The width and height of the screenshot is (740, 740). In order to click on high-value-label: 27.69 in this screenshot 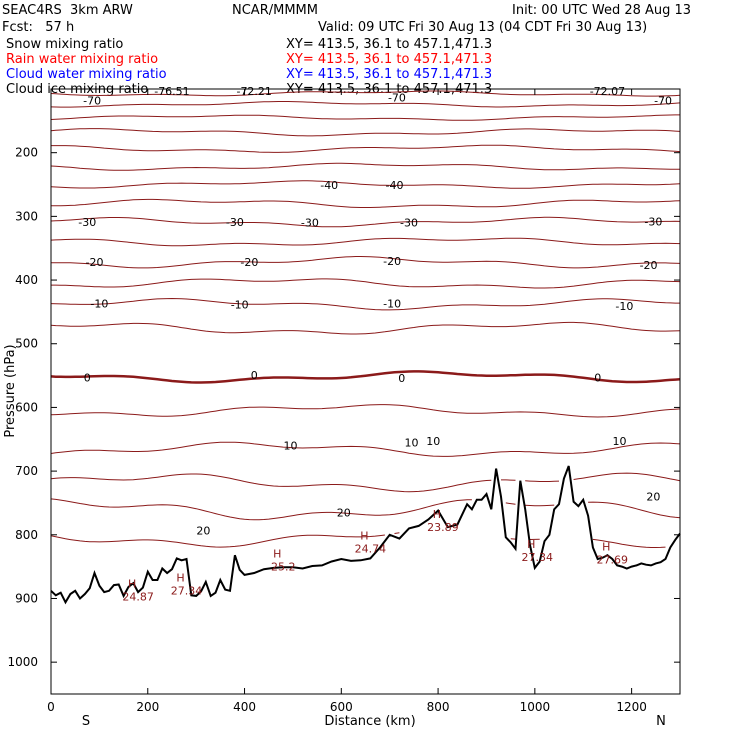, I will do `click(613, 560)`.